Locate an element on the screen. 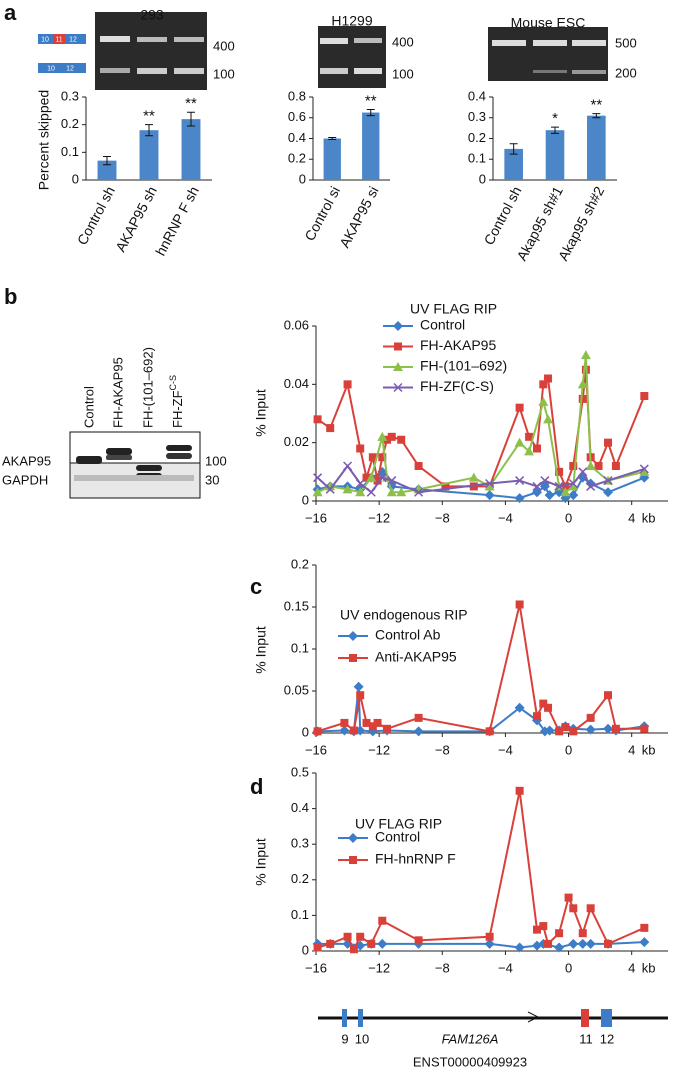 Image resolution: width=685 pixels, height=1079 pixels. blot-marker: 30 is located at coordinates (212, 479).